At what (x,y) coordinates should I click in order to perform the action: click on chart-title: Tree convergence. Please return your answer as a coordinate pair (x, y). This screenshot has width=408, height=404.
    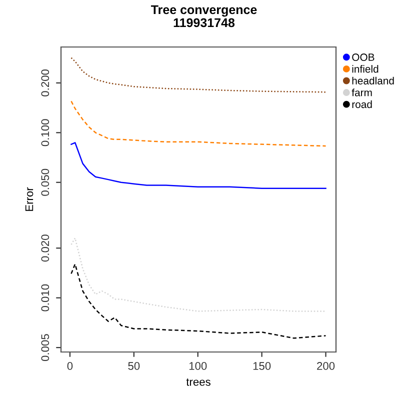
    Looking at the image, I should click on (203, 11).